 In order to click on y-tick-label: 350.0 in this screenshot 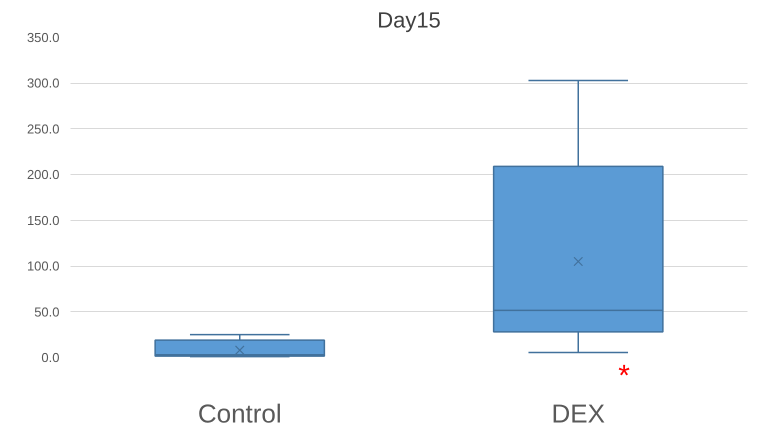, I will do `click(43, 37)`.